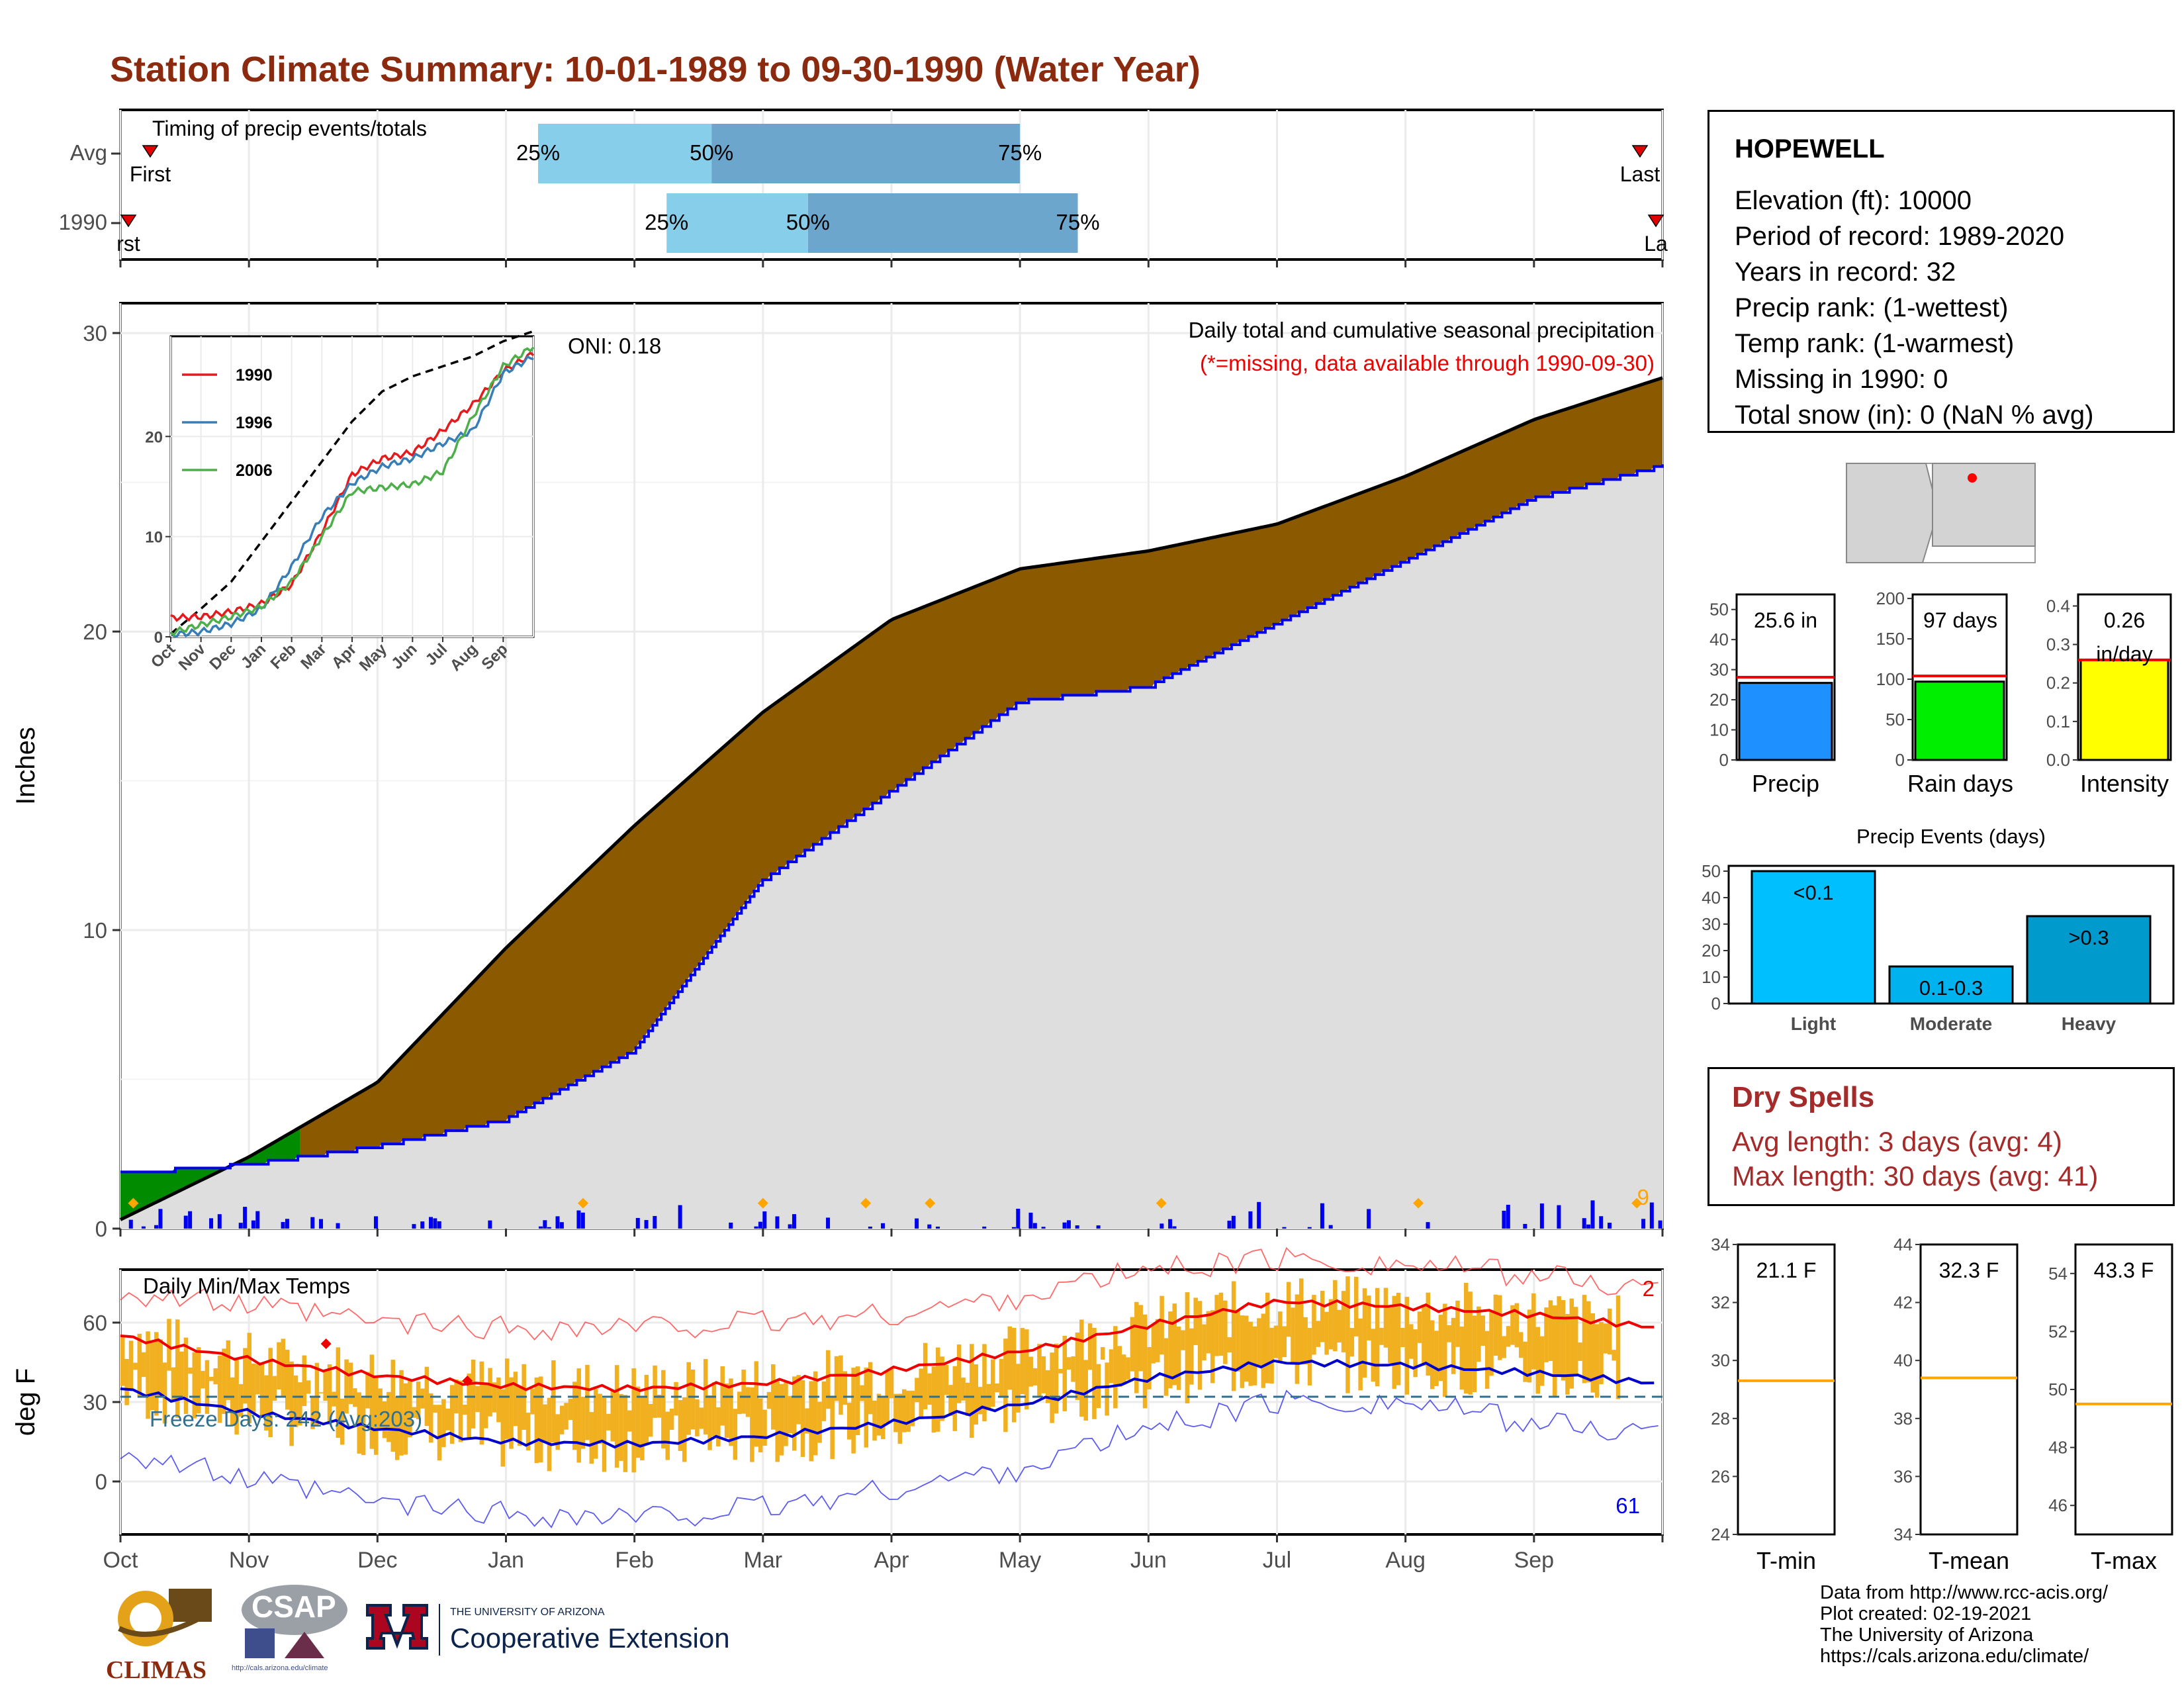  I want to click on temp-y-tick-label: 0, so click(101, 1482).